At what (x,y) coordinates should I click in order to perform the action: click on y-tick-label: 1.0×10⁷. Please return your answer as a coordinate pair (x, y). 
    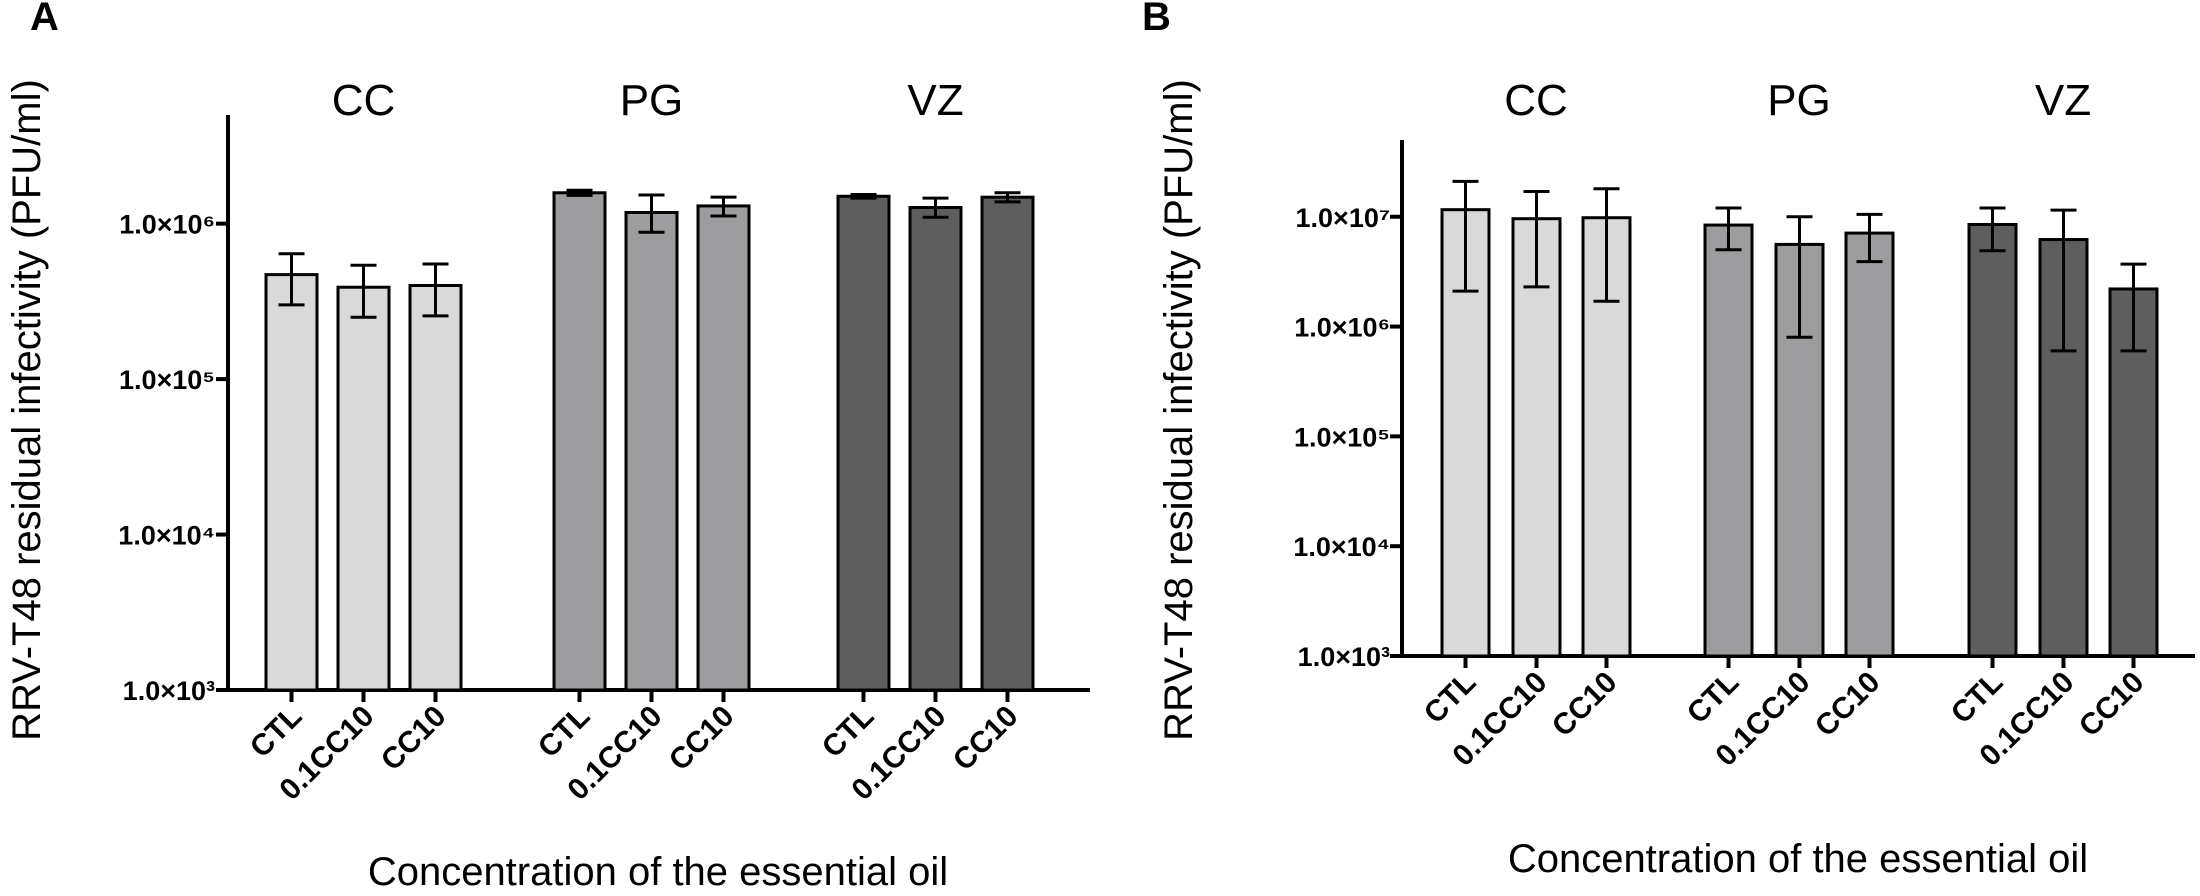
    Looking at the image, I should click on (1343, 218).